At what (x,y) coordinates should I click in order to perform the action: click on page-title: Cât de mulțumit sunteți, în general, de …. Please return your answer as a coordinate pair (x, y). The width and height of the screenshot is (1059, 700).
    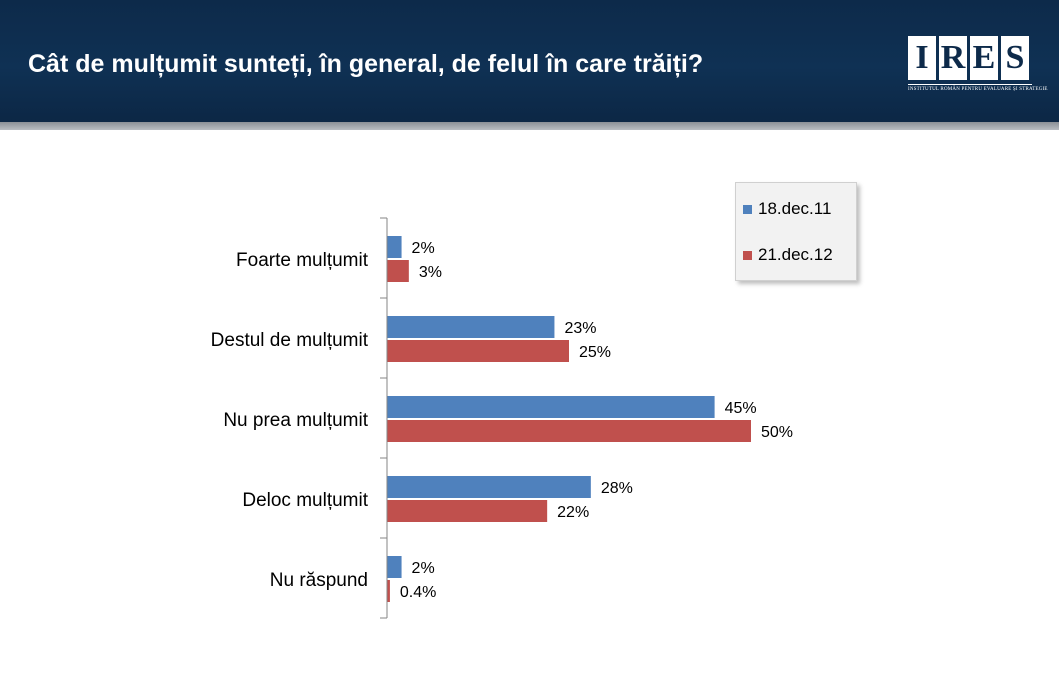
    Looking at the image, I should click on (366, 64).